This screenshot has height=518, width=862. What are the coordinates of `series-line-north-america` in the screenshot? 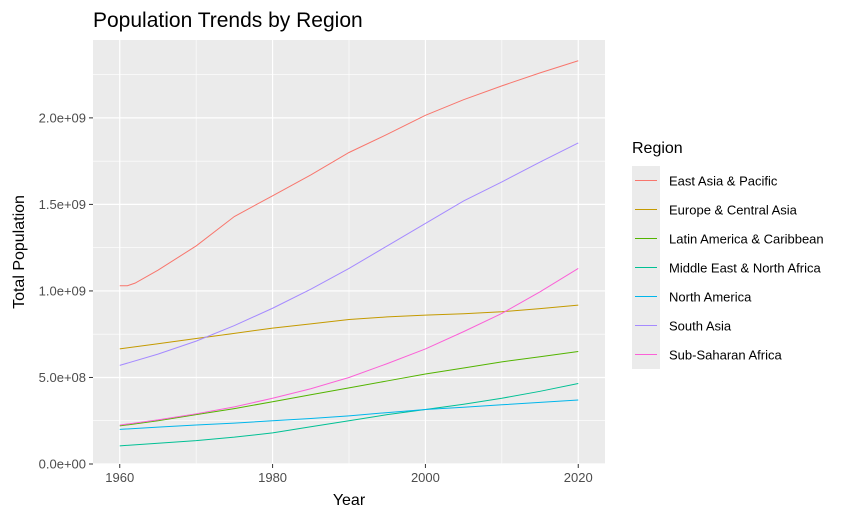 It's located at (349, 414).